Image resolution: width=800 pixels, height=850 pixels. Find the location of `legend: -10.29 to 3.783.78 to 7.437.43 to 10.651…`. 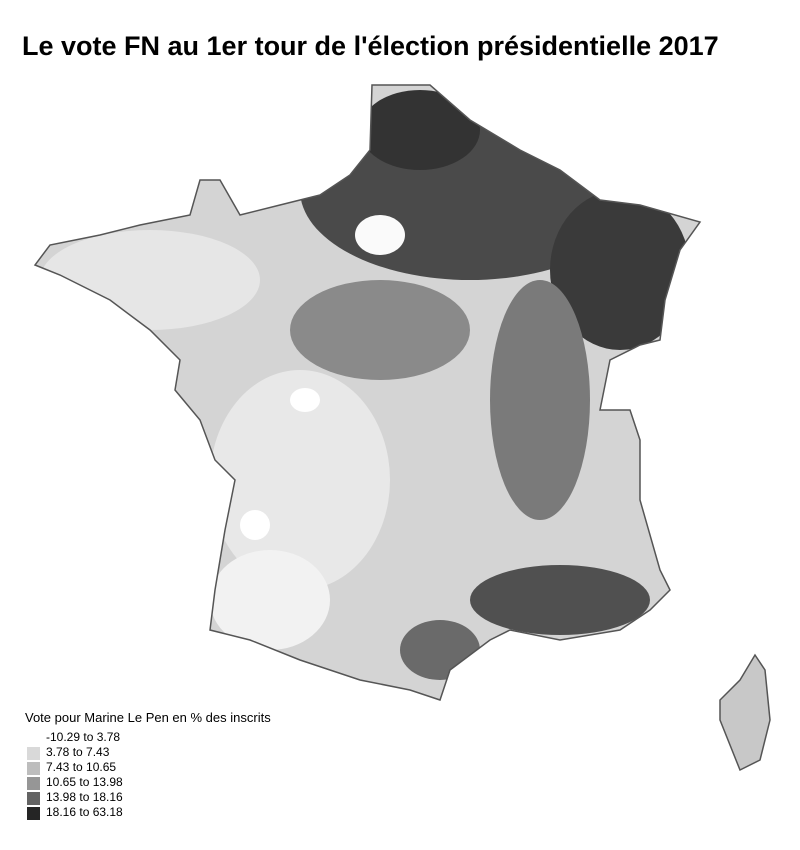

legend: -10.29 to 3.783.78 to 7.437.43 to 10.651… is located at coordinates (75, 775).